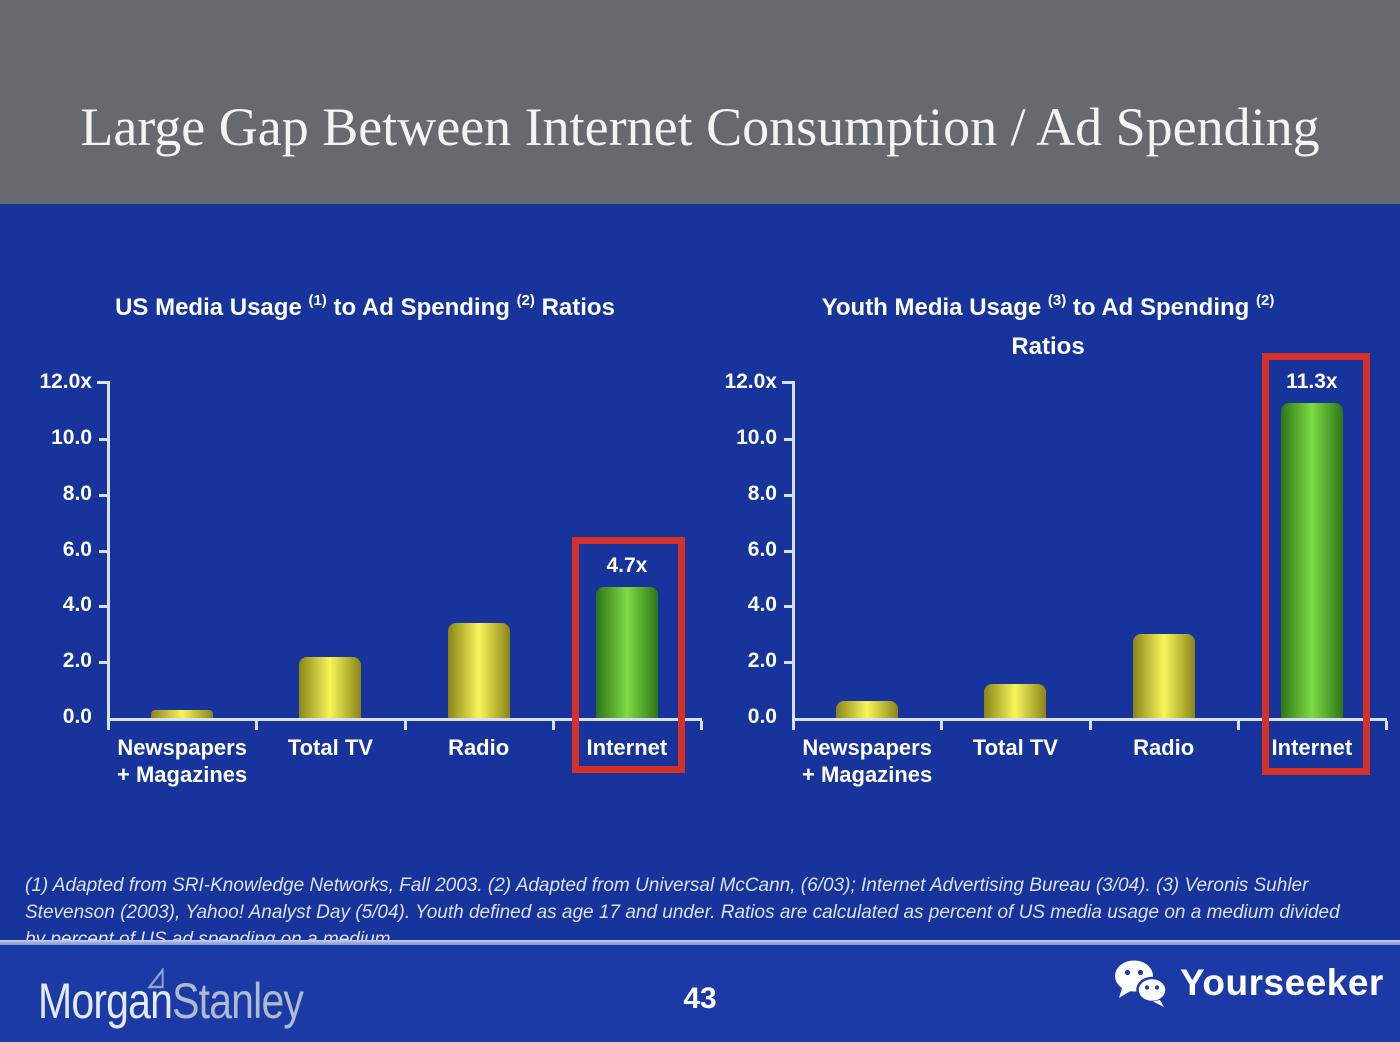 The width and height of the screenshot is (1400, 1042). Describe the element at coordinates (1141, 983) in the screenshot. I see `wechat-icon` at that location.